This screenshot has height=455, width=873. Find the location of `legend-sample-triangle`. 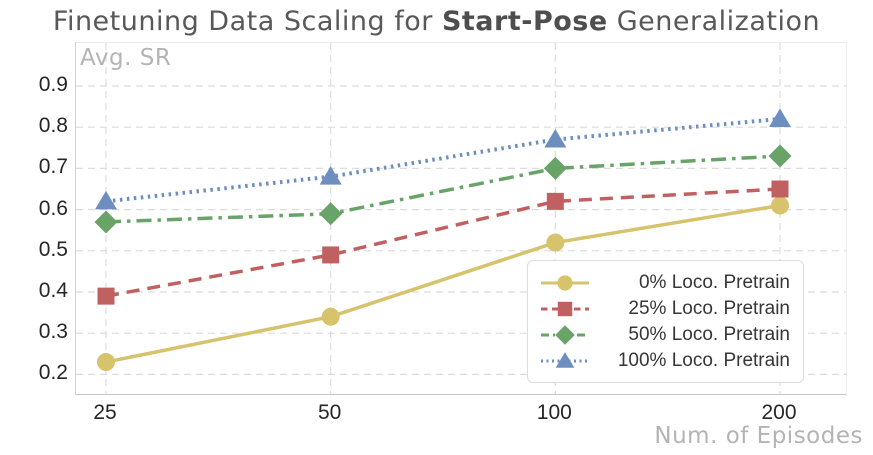

legend-sample-triangle is located at coordinates (565, 360).